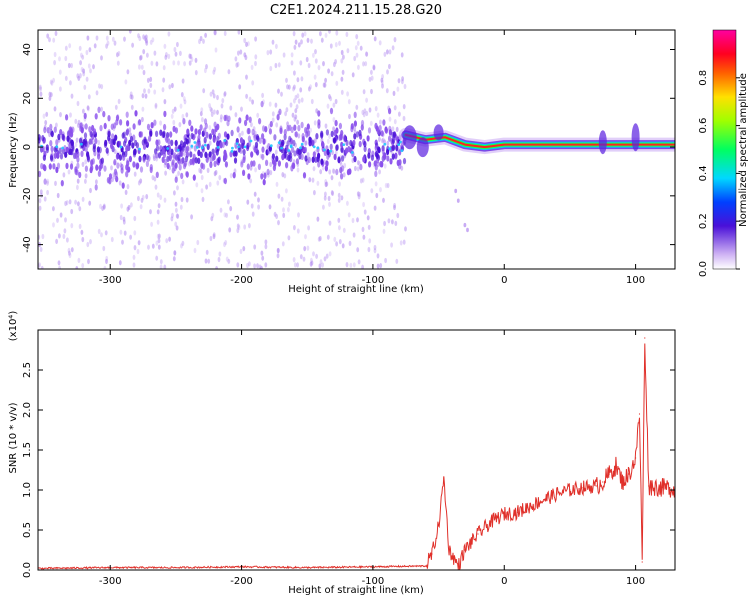  I want to click on signal-blob, so click(602, 142).